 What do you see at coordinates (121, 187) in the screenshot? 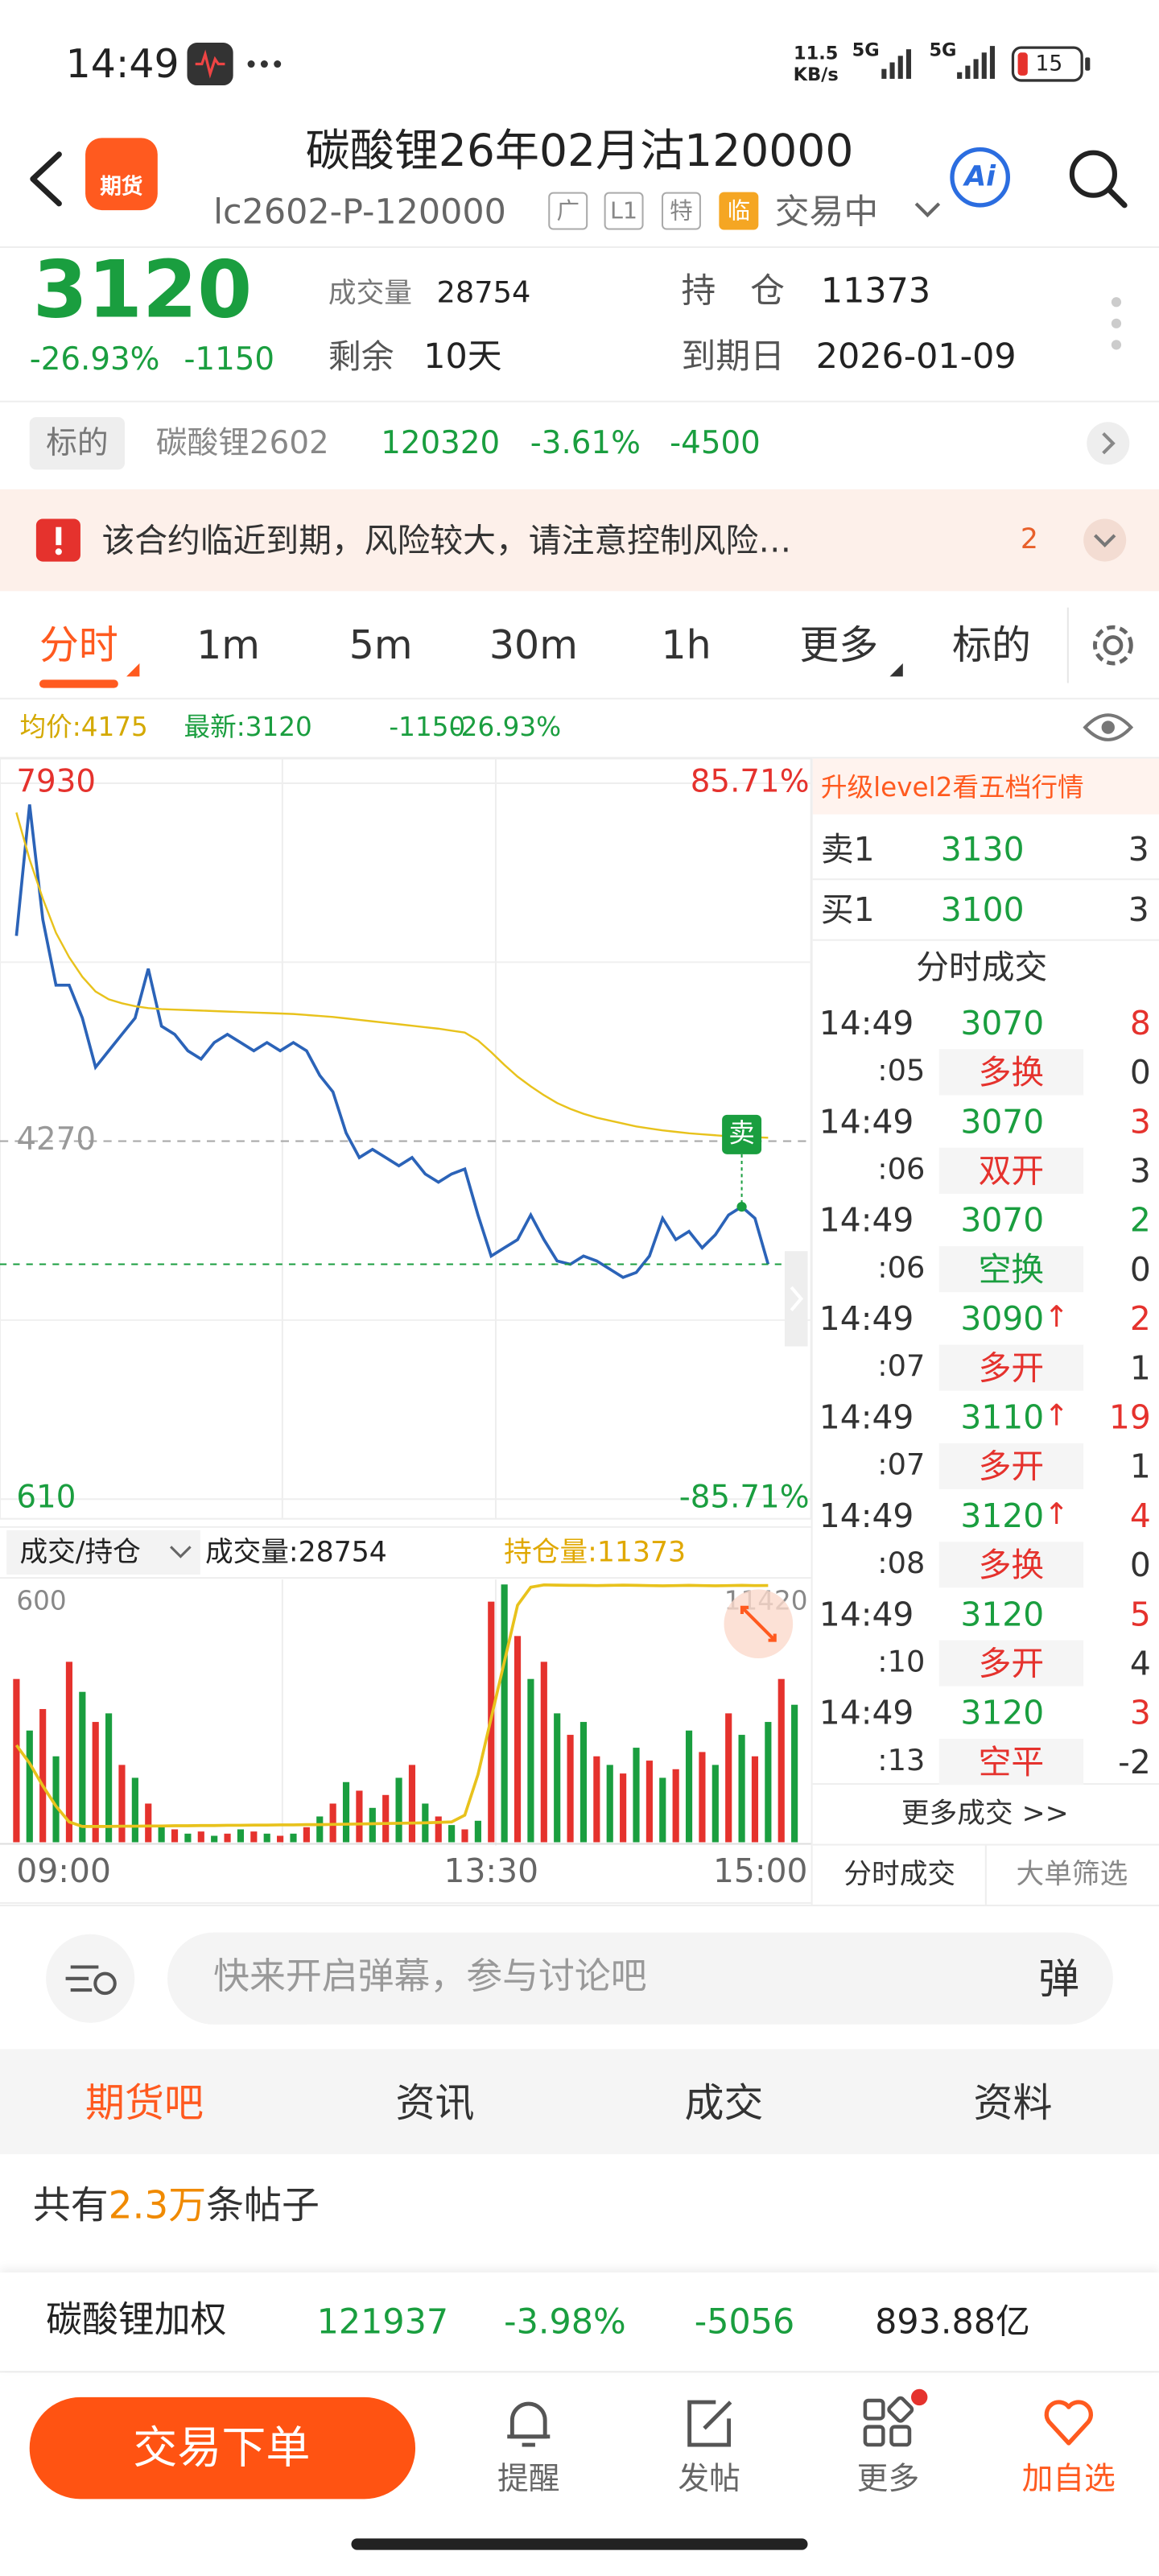
I see `logo-text: 期货` at bounding box center [121, 187].